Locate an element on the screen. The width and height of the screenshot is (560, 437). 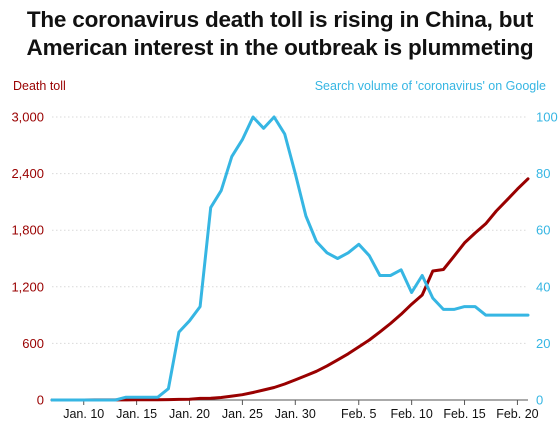
right-tick-label-4: 80 is located at coordinates (543, 173).